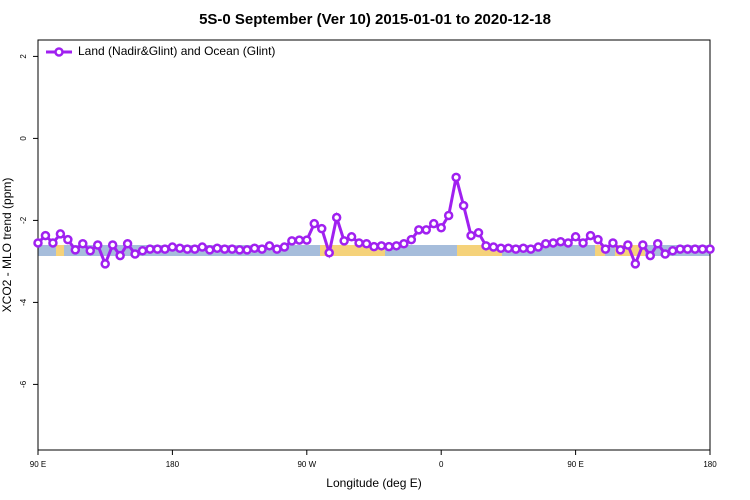 Image resolution: width=750 pixels, height=500 pixels. I want to click on y-tick-label: 2, so click(23, 56).